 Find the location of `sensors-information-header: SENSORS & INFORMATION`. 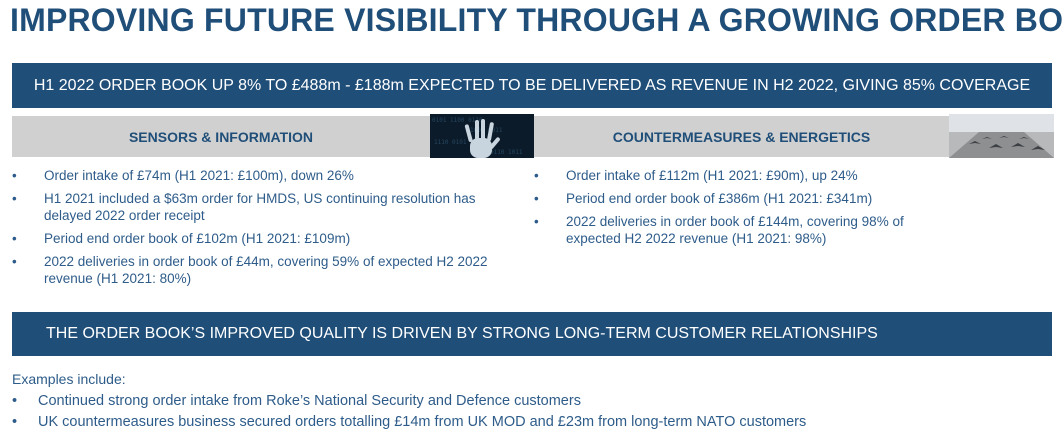

sensors-information-header: SENSORS & INFORMATION is located at coordinates (221, 136).